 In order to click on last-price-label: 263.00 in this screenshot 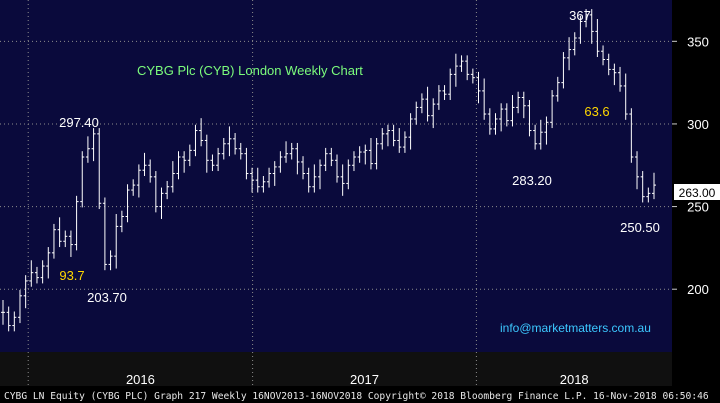, I will do `click(697, 193)`.